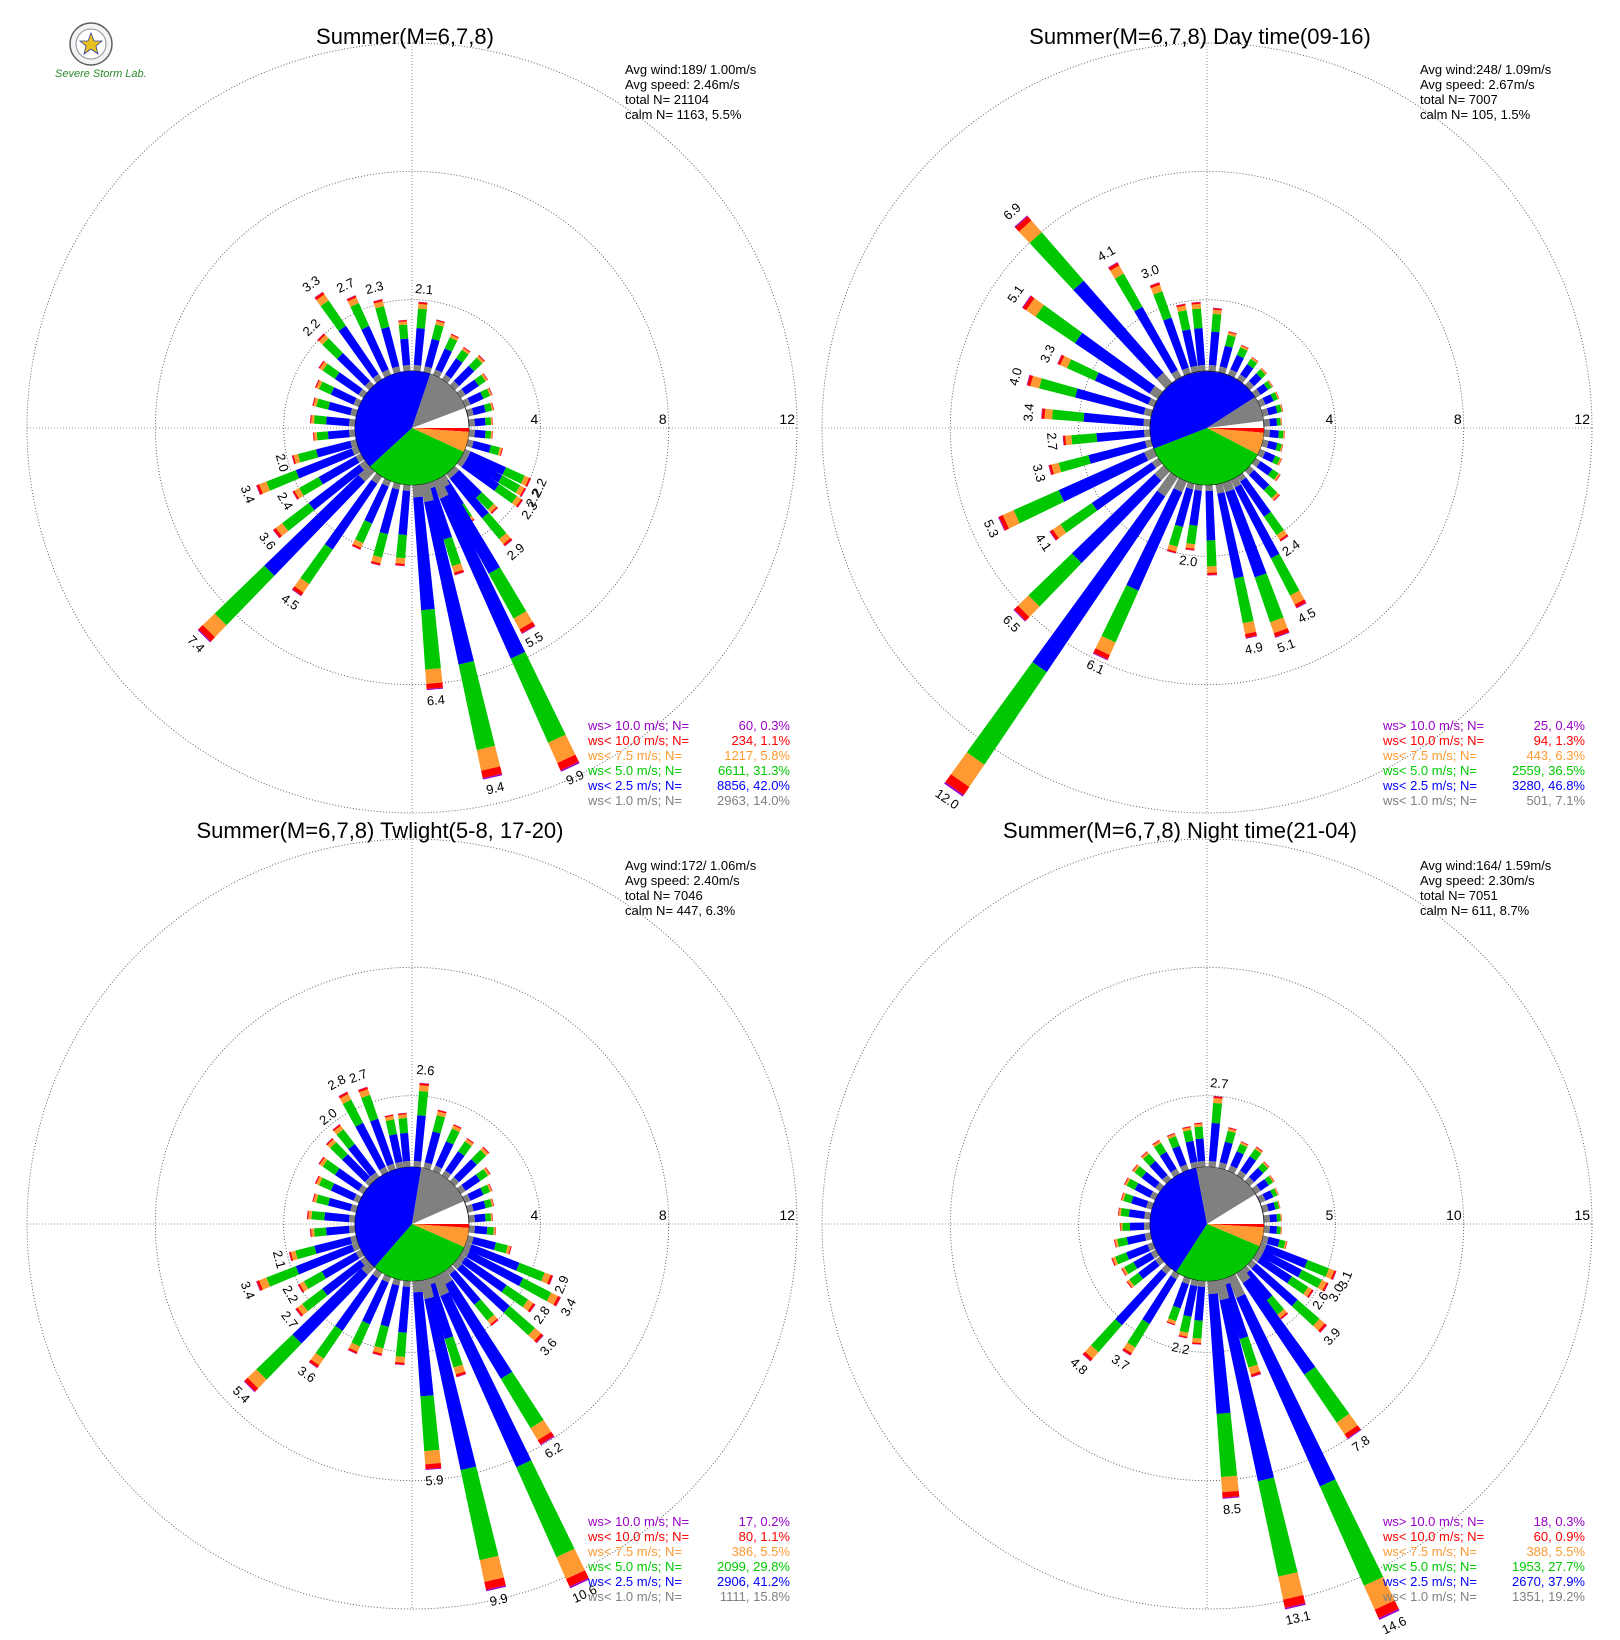 The image size is (1620, 1640). What do you see at coordinates (753, 800) in the screenshot?
I see `legend-value: 2963, 14.0%` at bounding box center [753, 800].